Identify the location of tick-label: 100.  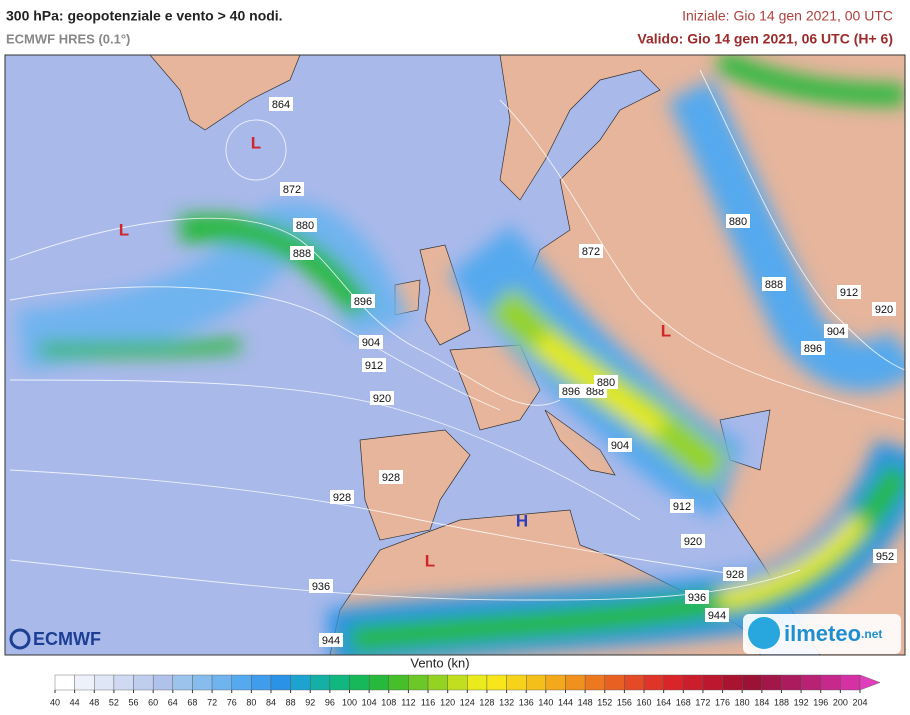
(349, 702).